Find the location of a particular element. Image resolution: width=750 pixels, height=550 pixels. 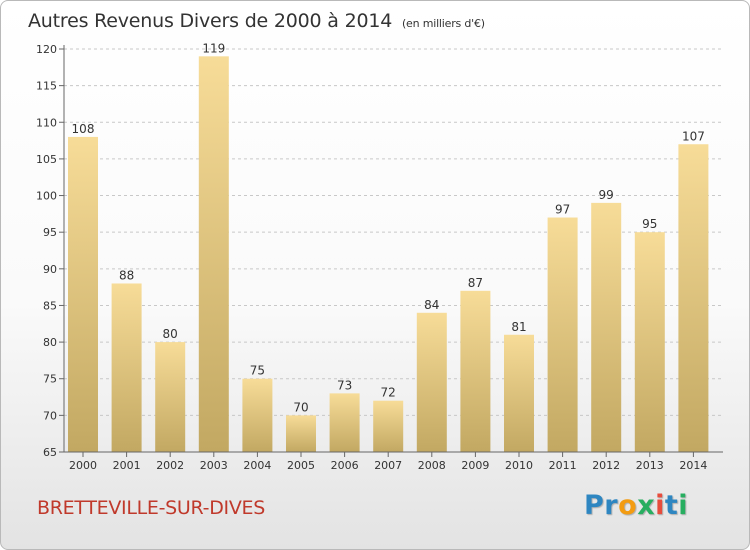

x-tick-label: 2010 is located at coordinates (519, 465).